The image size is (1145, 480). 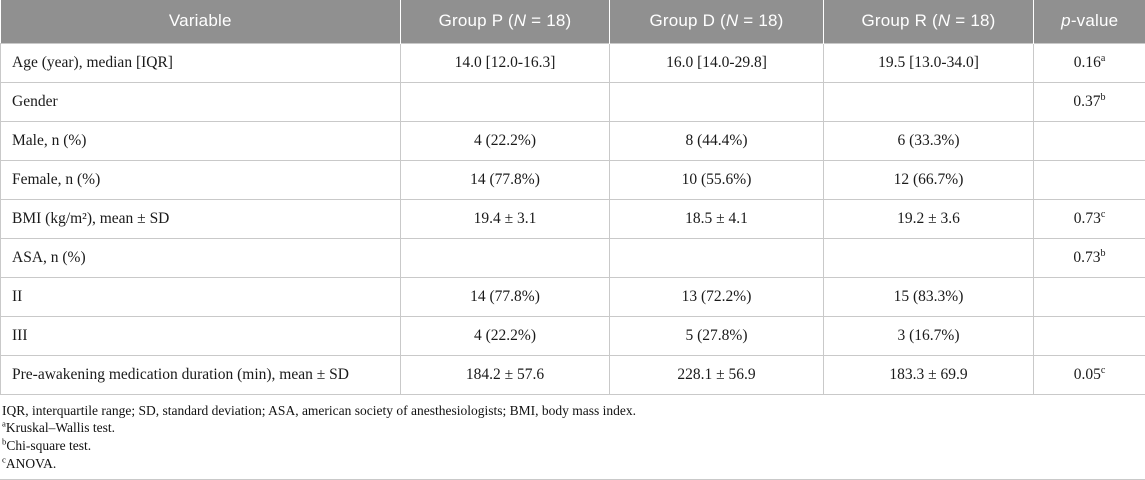 What do you see at coordinates (929, 21) in the screenshot?
I see `header-group-r: Group R (N = 18)` at bounding box center [929, 21].